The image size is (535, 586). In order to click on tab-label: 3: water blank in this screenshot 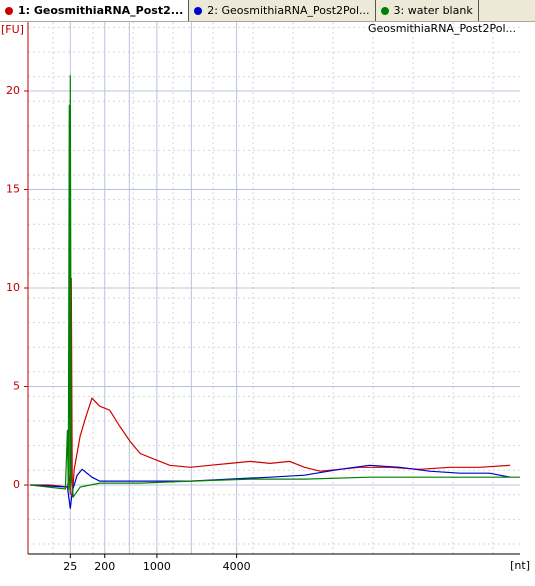, I will do `click(433, 10)`.